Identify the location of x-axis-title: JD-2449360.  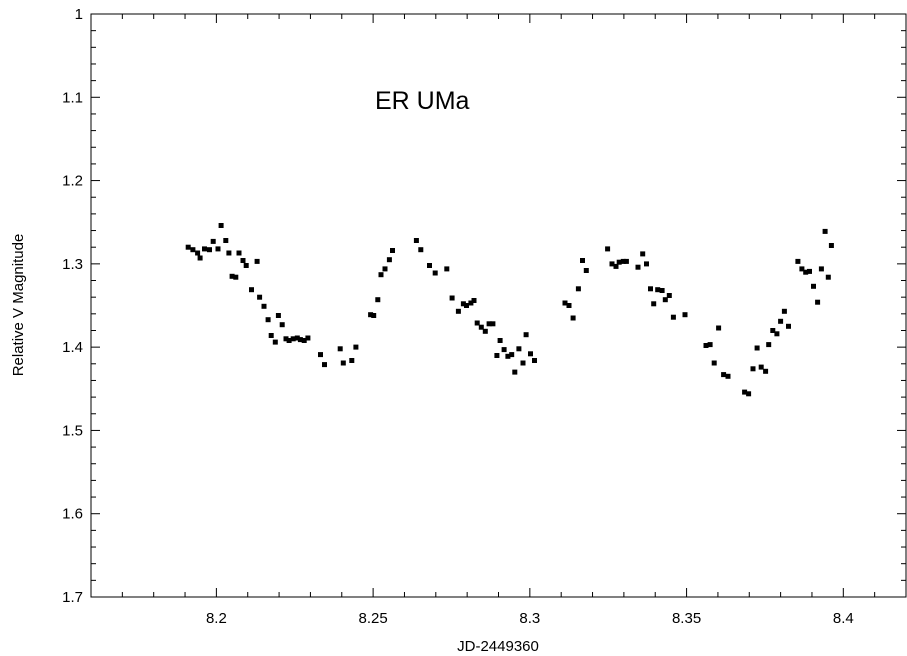
(498, 646).